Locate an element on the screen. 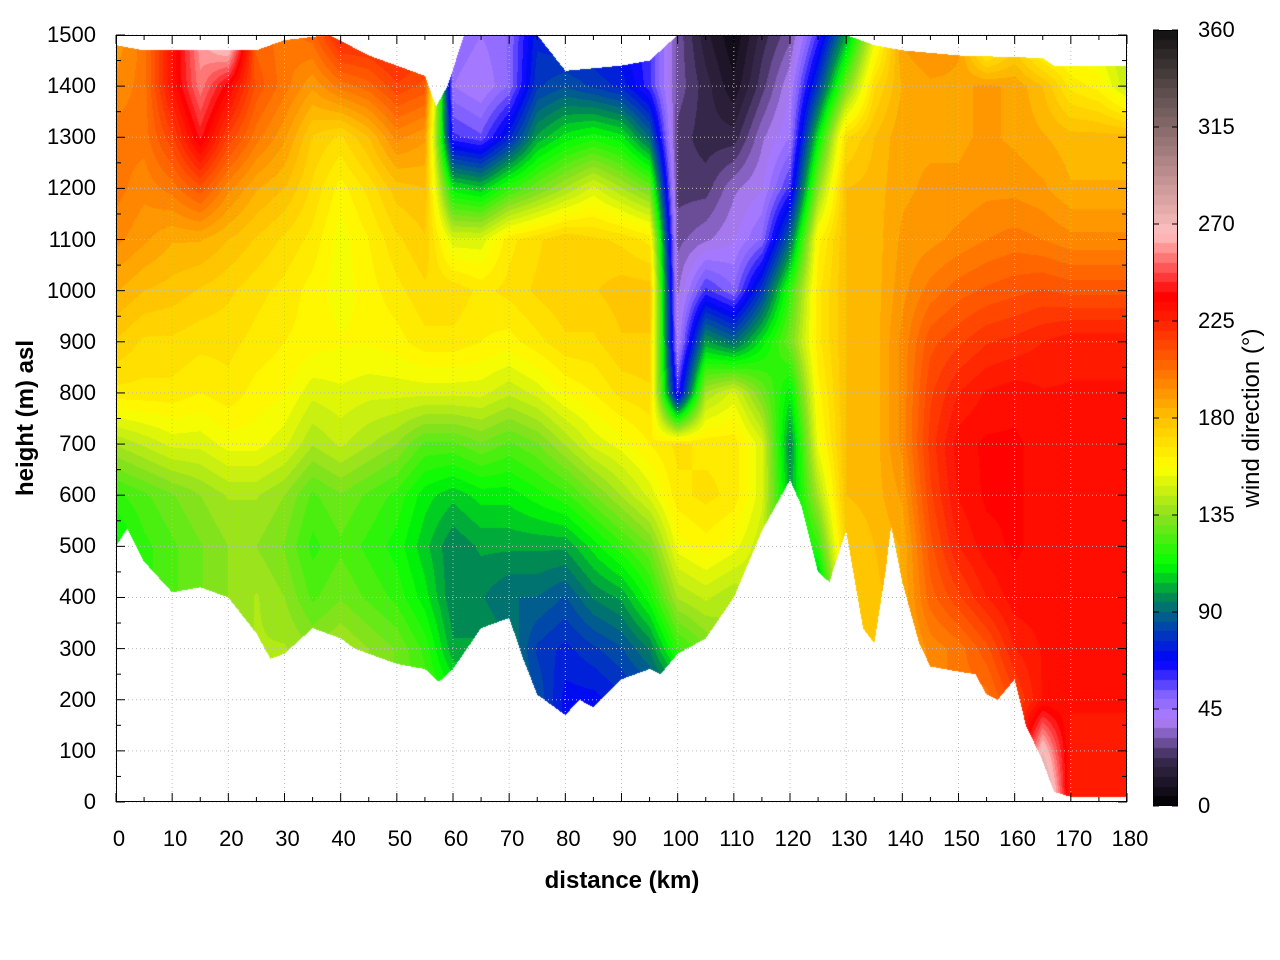 The width and height of the screenshot is (1280, 960). colorbar-tick-label: 180 is located at coordinates (1216, 417).